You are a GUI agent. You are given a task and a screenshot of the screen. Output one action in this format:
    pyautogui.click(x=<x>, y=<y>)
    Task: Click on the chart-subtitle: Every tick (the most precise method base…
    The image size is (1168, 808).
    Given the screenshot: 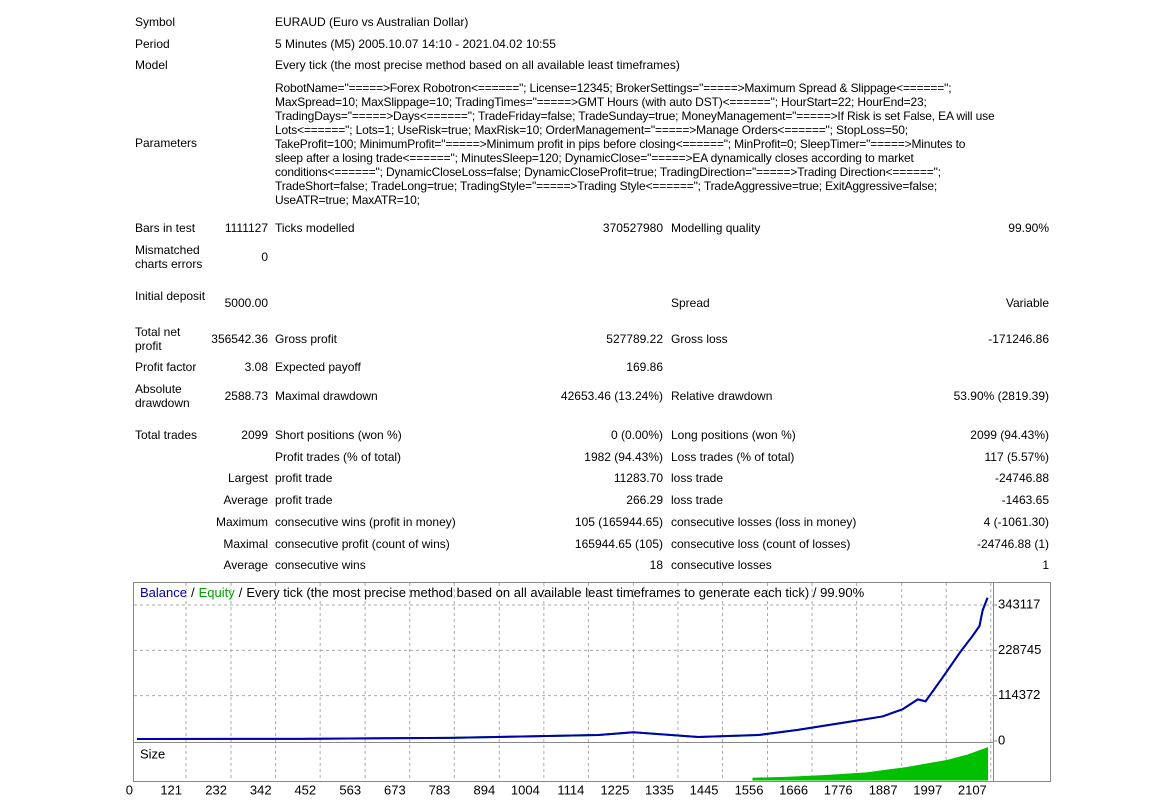 What is the action you would take?
    pyautogui.click(x=555, y=592)
    